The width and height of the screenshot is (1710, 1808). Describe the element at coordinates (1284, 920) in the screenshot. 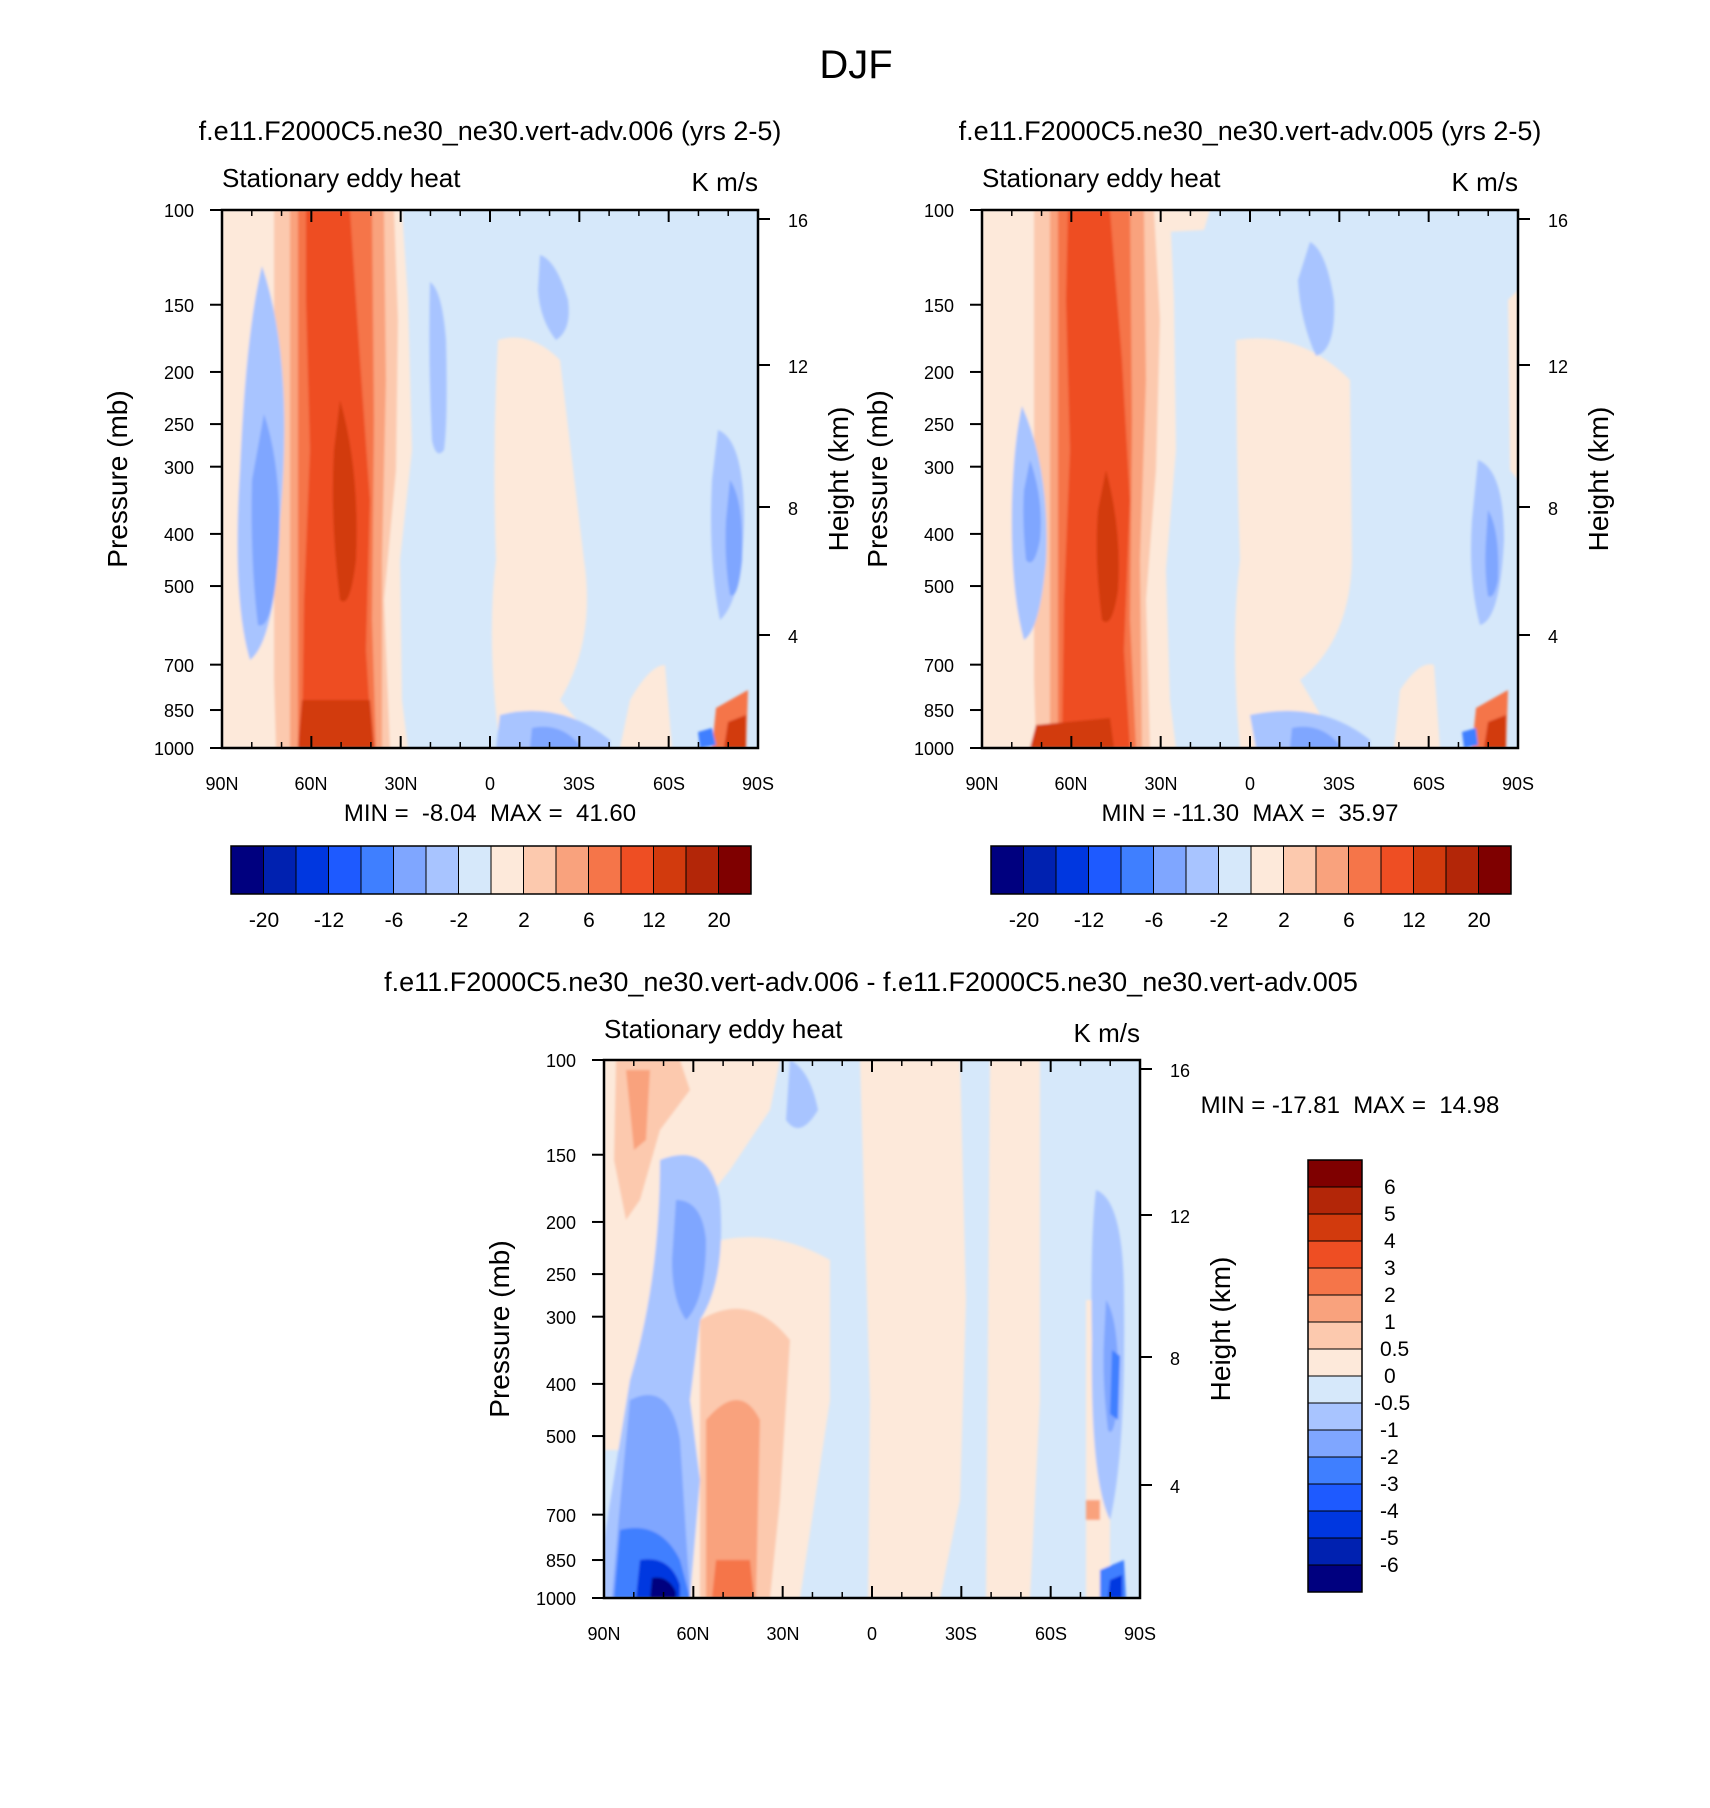

I see `colorbar-label: 2` at that location.